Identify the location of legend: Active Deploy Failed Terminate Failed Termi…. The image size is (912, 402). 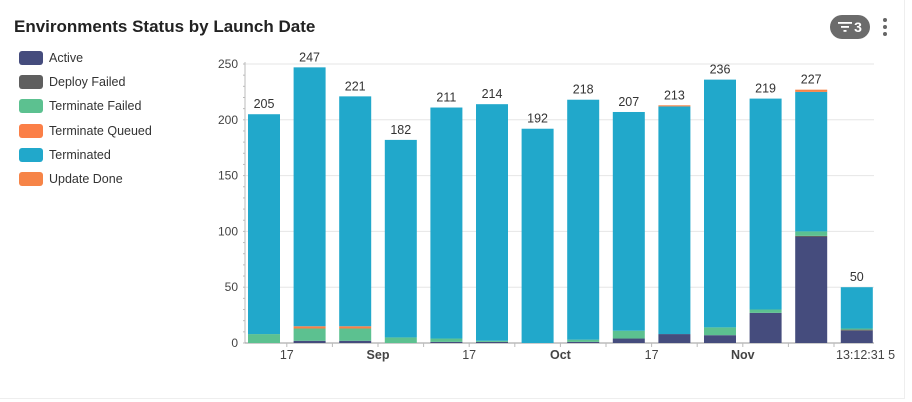
(85, 118).